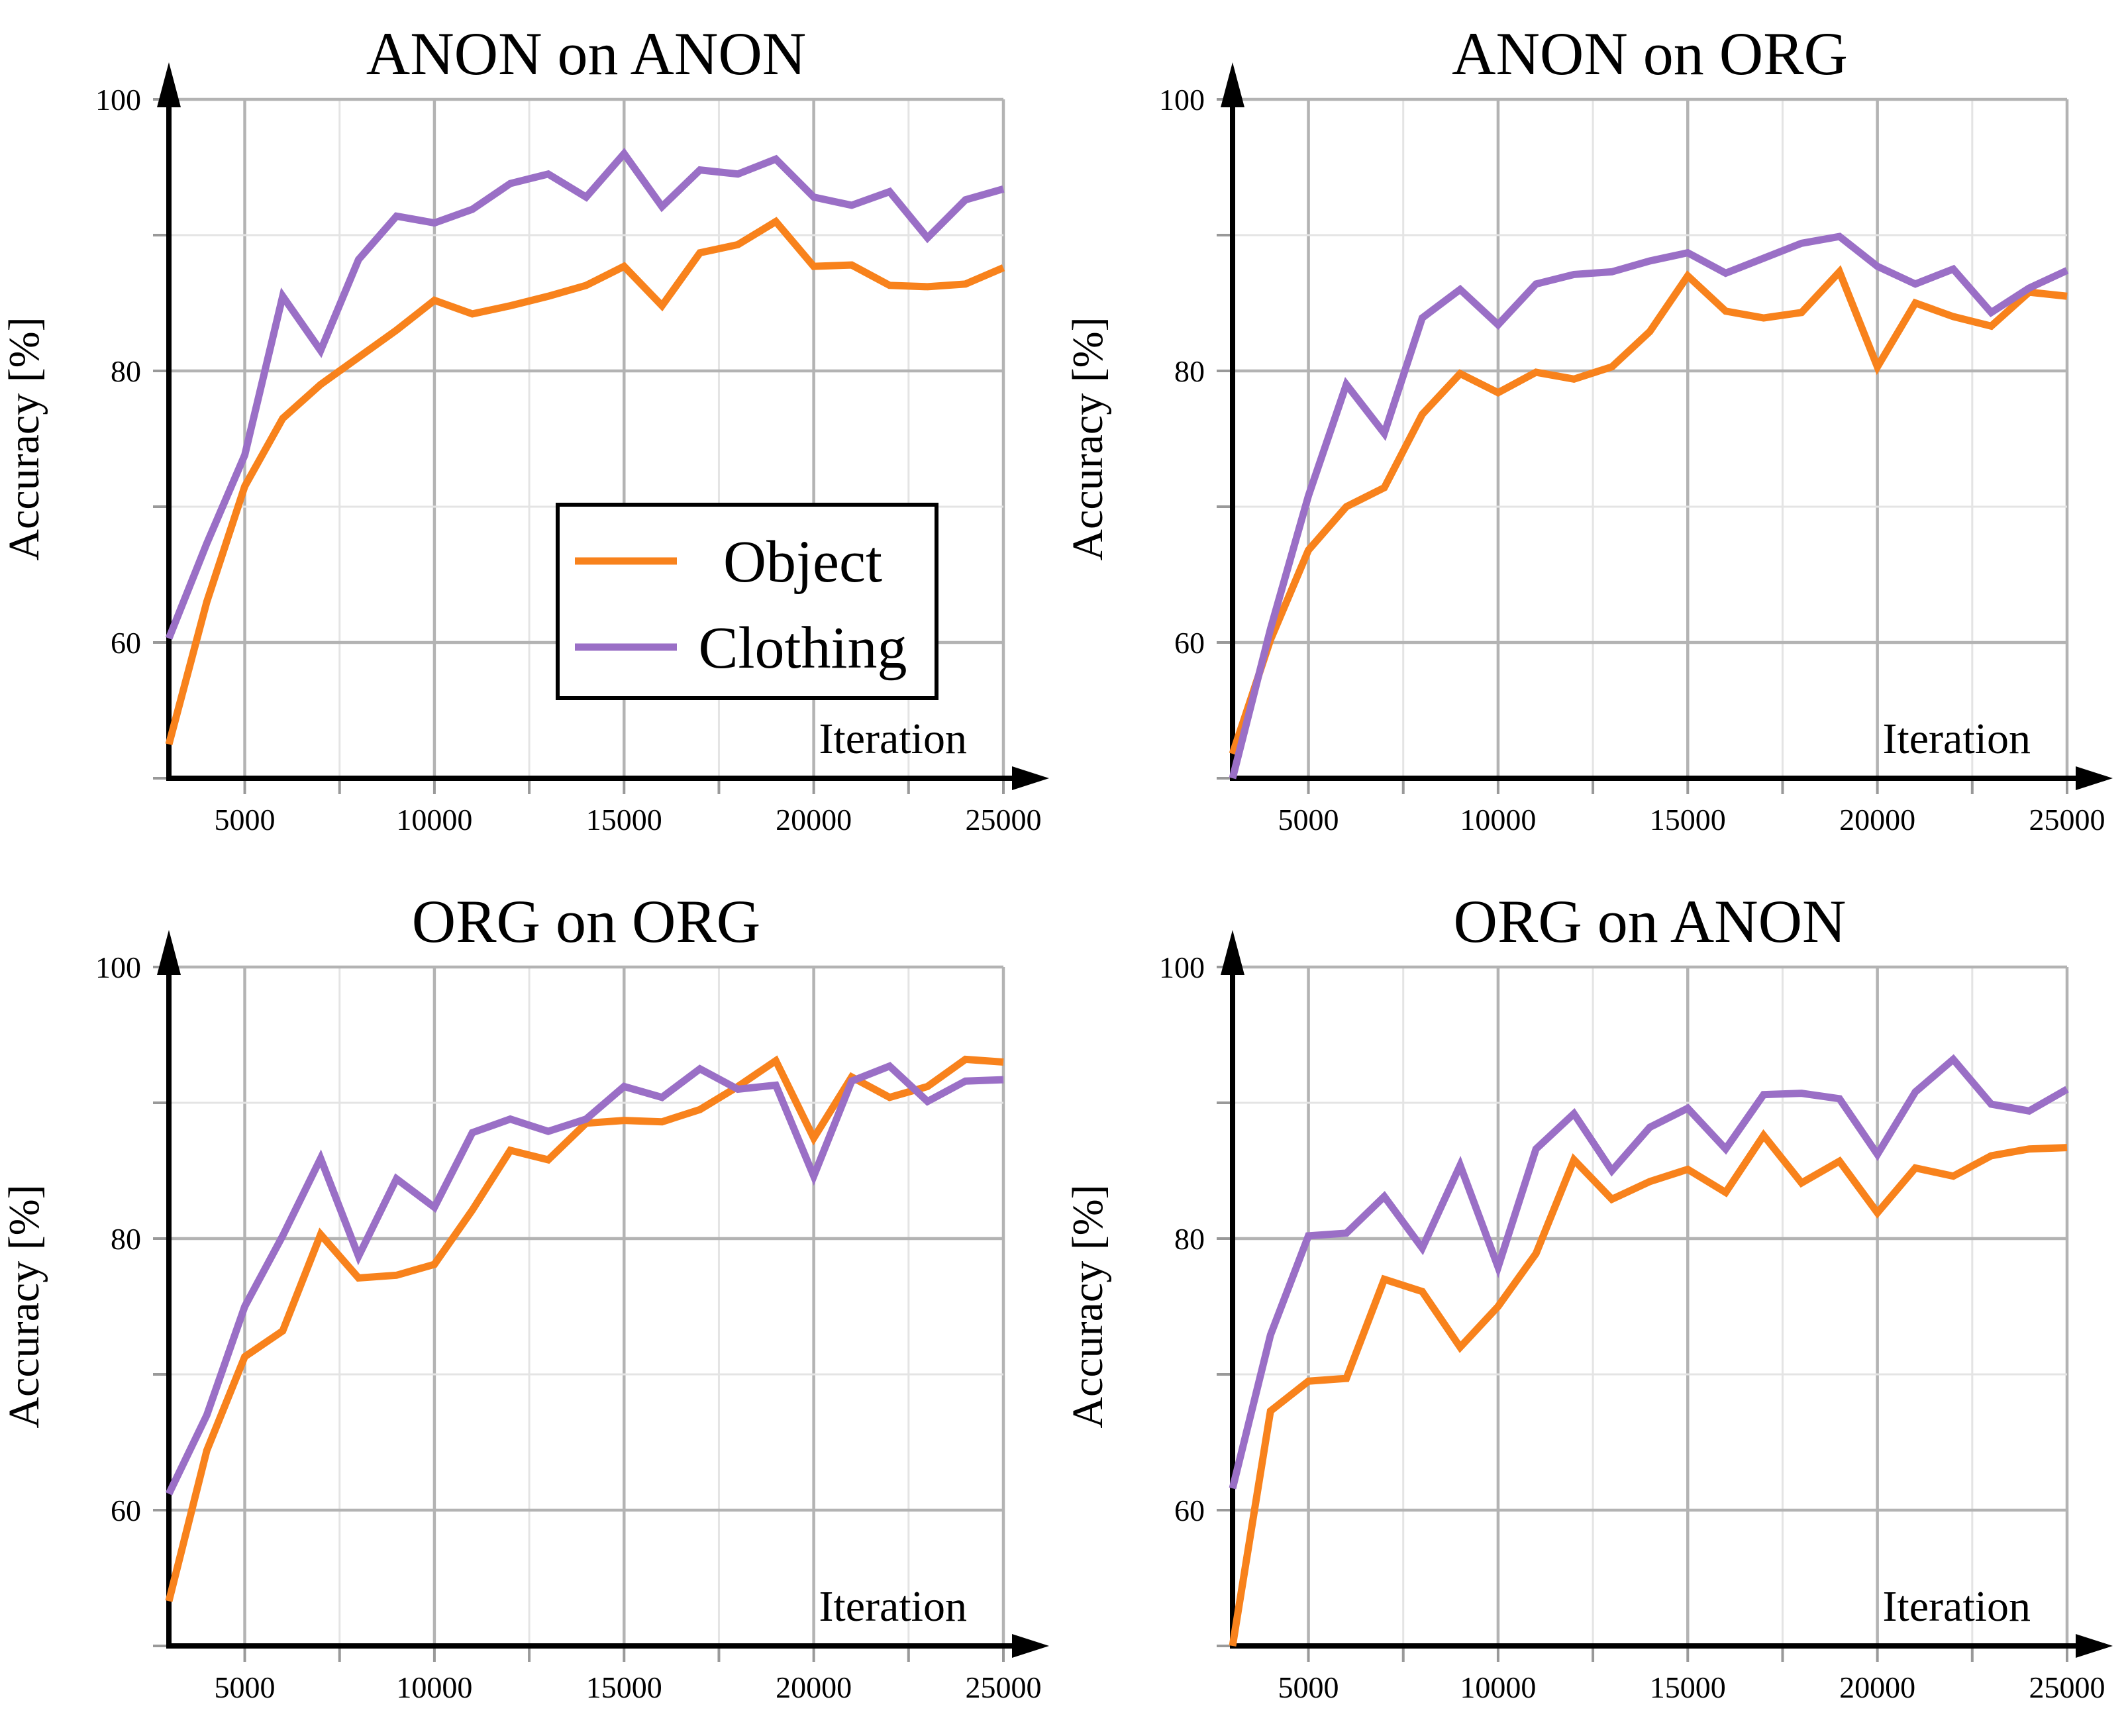  What do you see at coordinates (1650, 53) in the screenshot?
I see `chart-title: ANON on ORG` at bounding box center [1650, 53].